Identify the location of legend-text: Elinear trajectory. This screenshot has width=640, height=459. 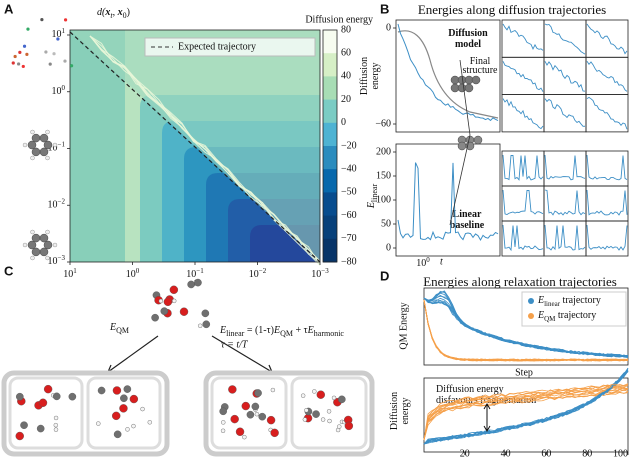
(569, 301).